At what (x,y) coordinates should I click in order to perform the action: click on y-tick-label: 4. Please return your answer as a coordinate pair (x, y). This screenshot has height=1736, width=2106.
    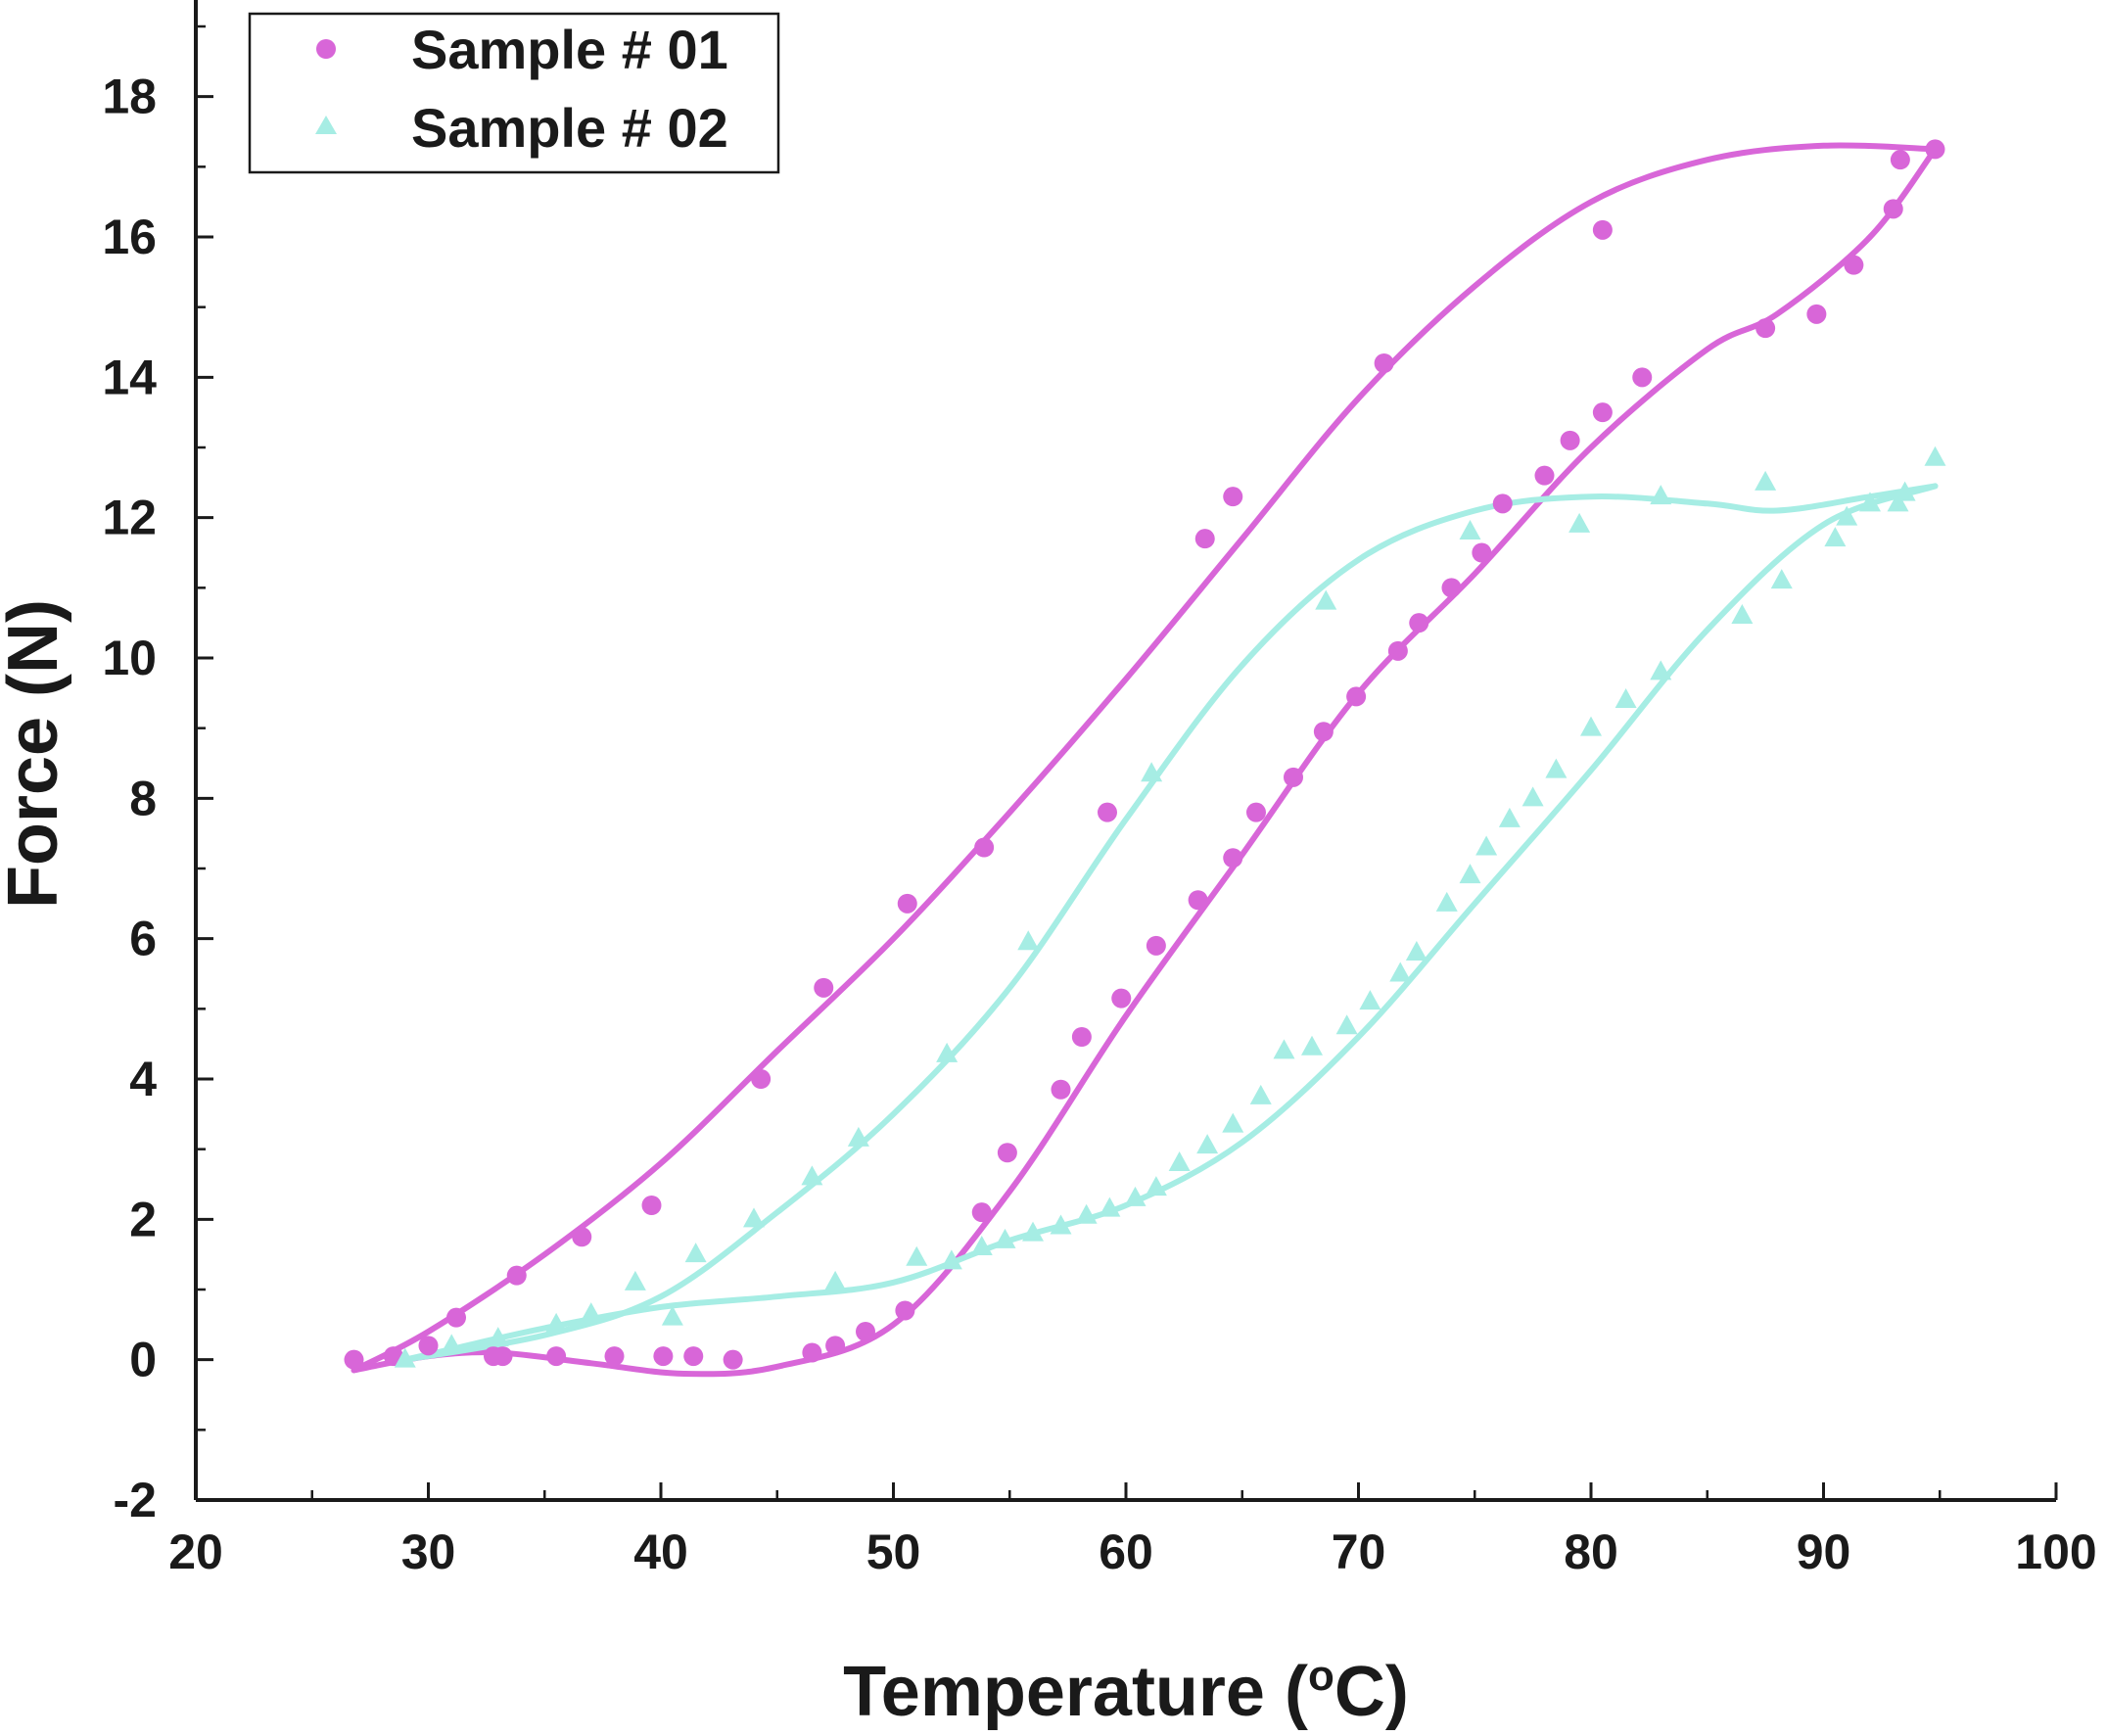
    Looking at the image, I should click on (143, 1079).